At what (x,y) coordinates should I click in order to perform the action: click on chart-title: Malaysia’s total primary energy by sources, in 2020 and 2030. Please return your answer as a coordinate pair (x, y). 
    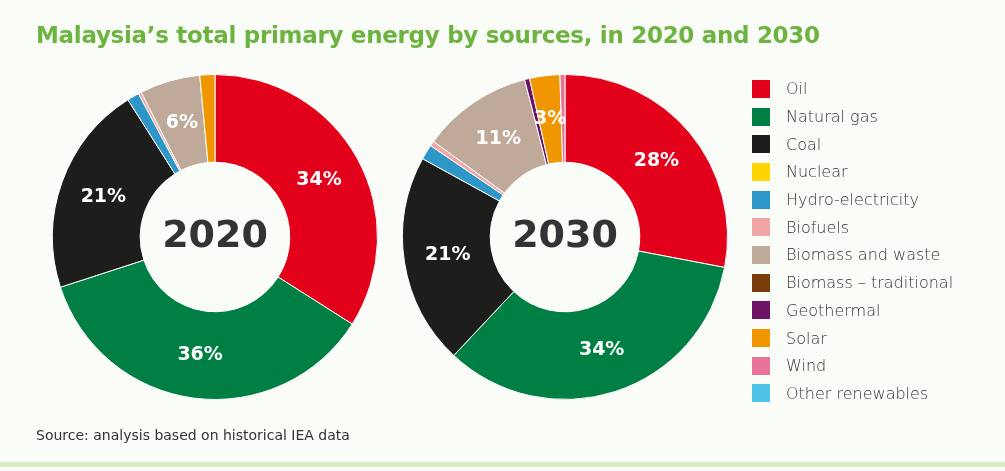
    Looking at the image, I should click on (428, 35).